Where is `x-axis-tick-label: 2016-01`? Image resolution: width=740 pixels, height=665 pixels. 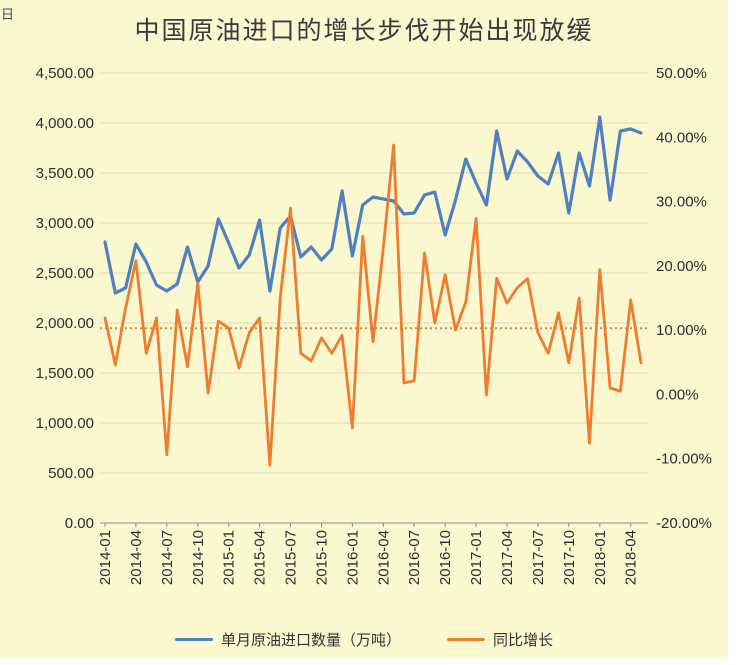
x-axis-tick-label: 2016-01 is located at coordinates (352, 557).